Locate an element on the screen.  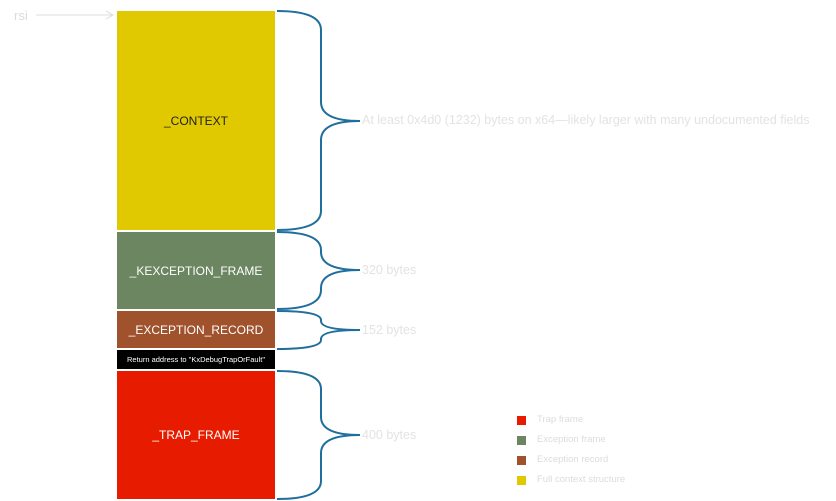
brace-context is located at coordinates (318, 120).